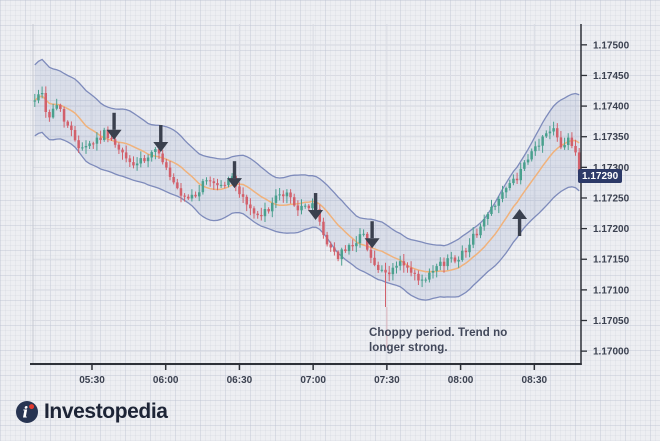 The image size is (660, 441). What do you see at coordinates (438, 333) in the screenshot?
I see `annotation-line-1: Choppy period. Trend no` at bounding box center [438, 333].